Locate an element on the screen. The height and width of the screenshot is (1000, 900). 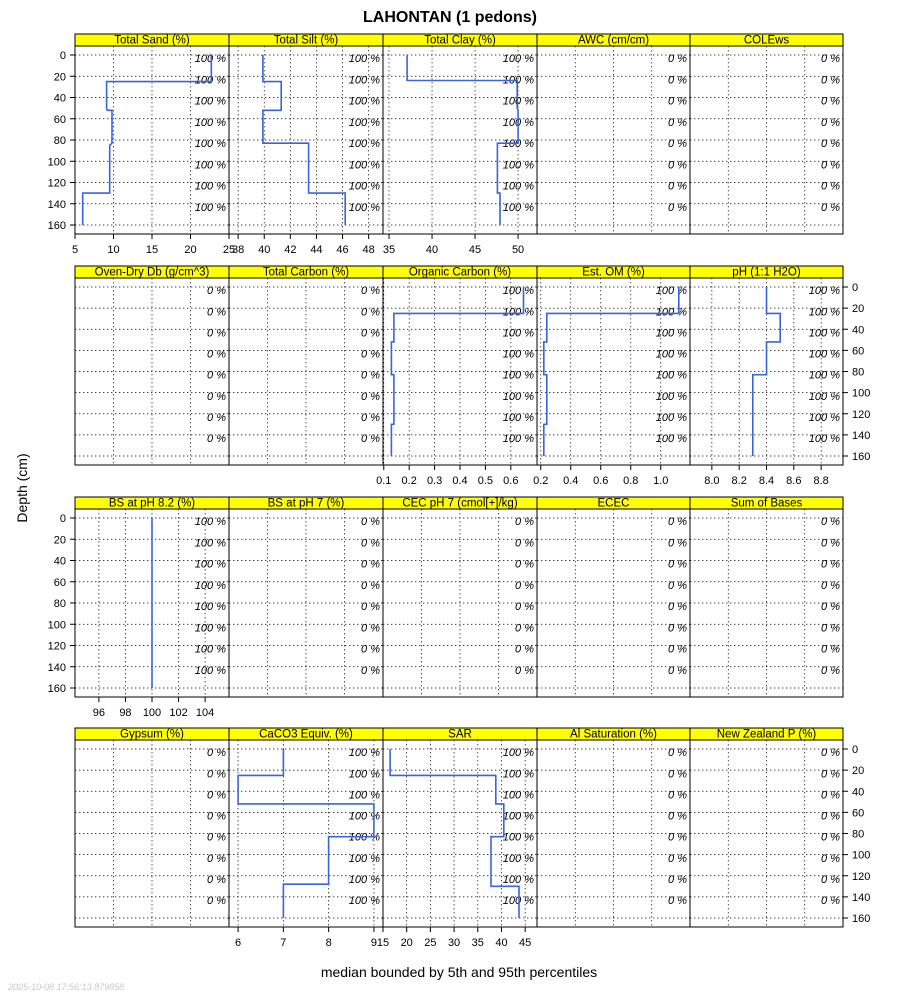
y-axis: 0 20 40 60 80 100 120 140 160 is located at coordinates (856, 372).